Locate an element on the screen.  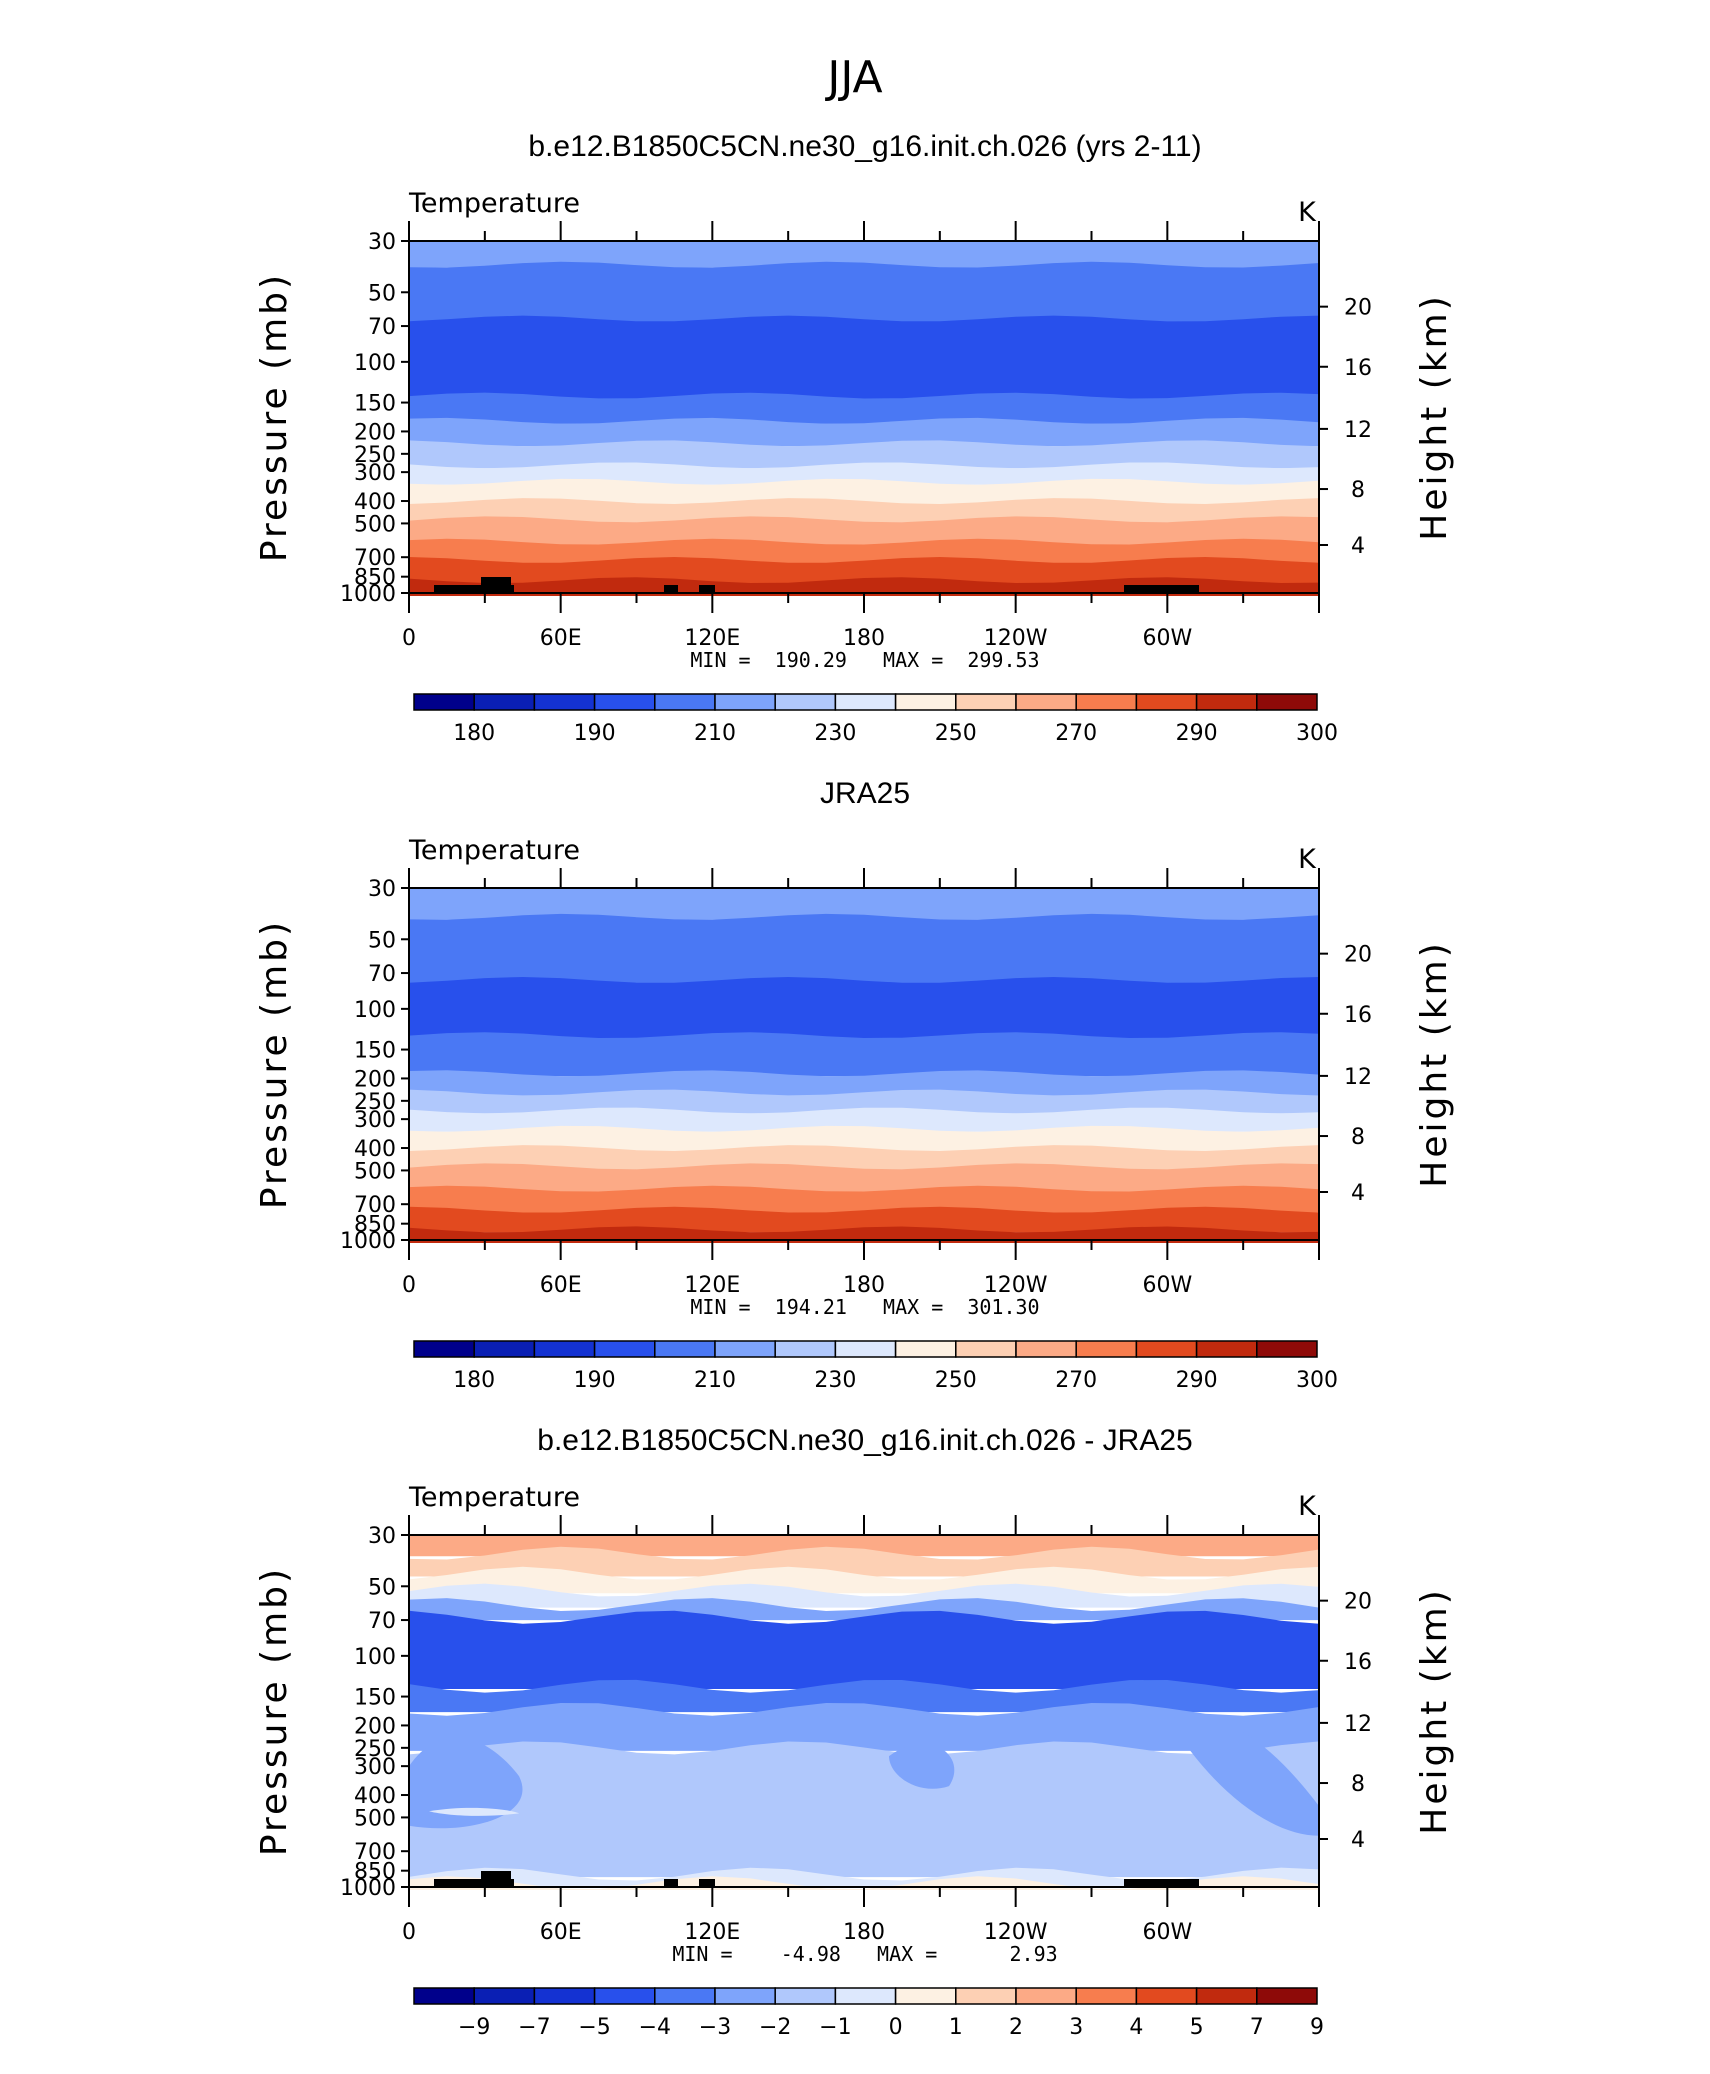
colorbar-label: 270 is located at coordinates (1076, 733).